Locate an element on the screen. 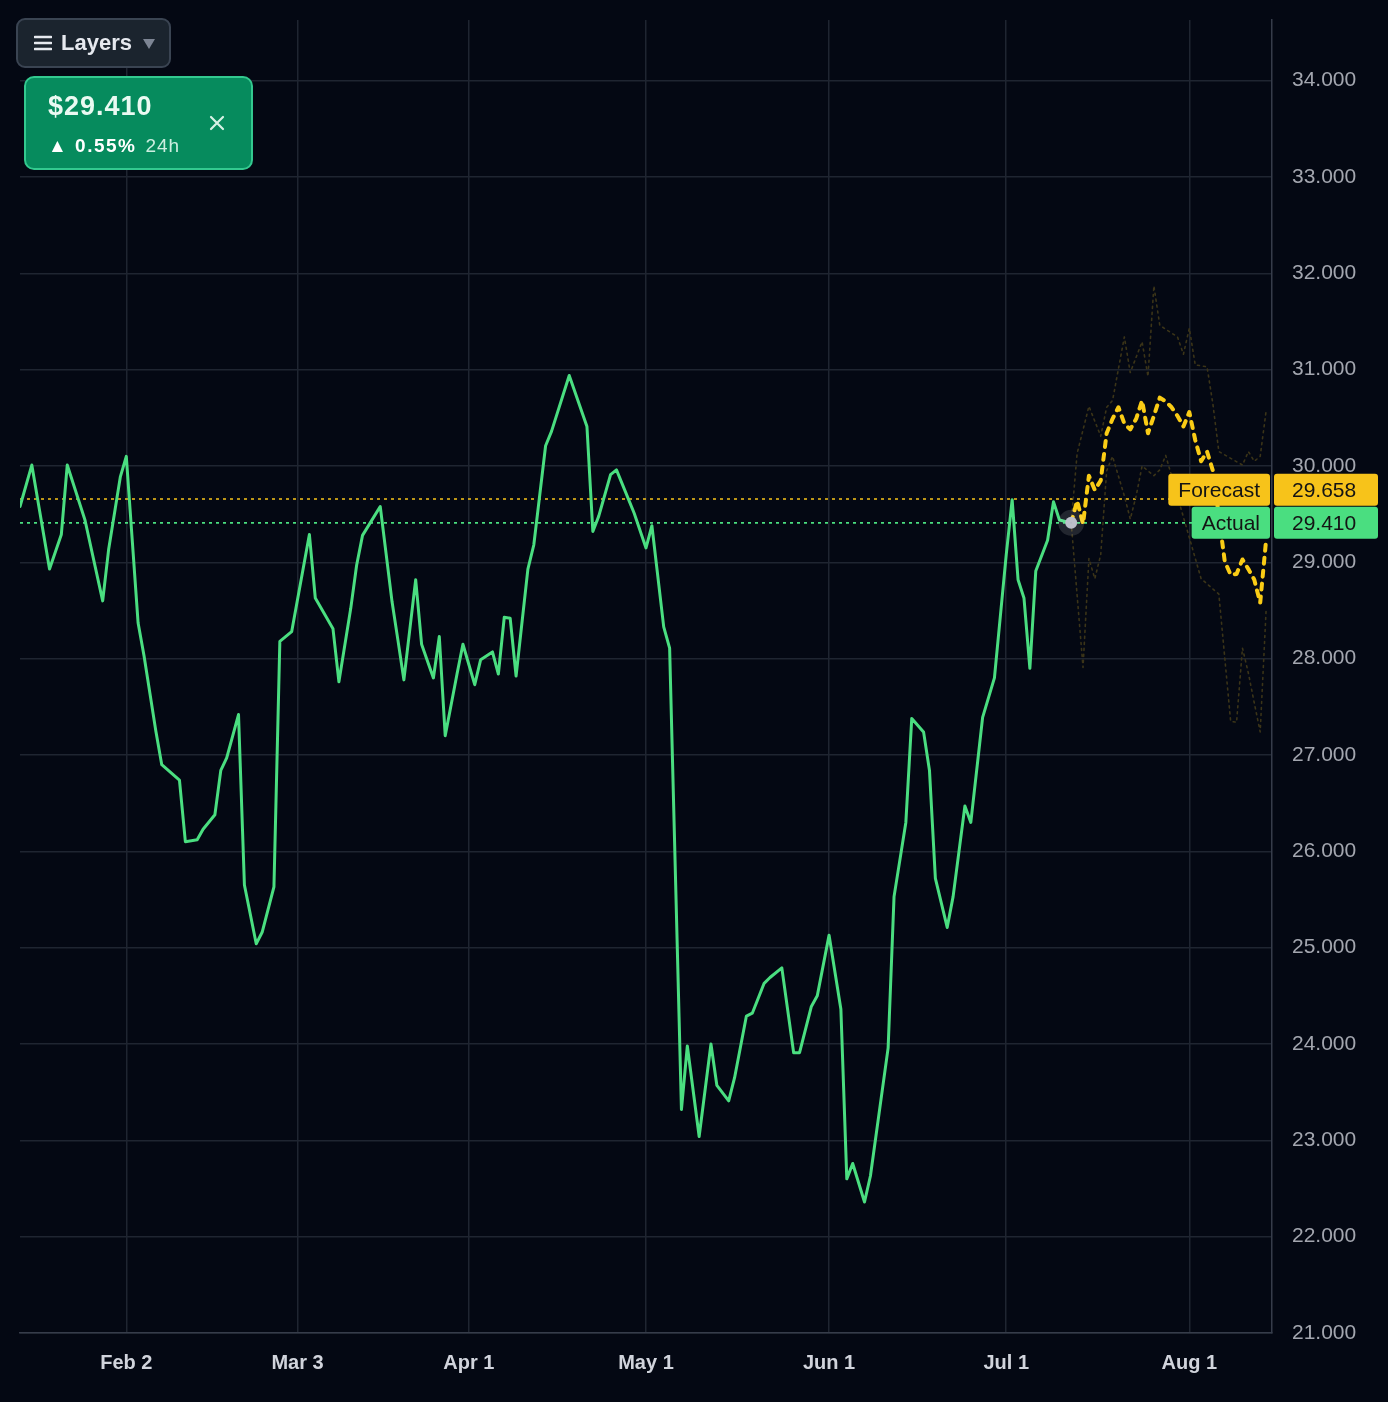  y-tick-label: 28.000 is located at coordinates (1324, 657).